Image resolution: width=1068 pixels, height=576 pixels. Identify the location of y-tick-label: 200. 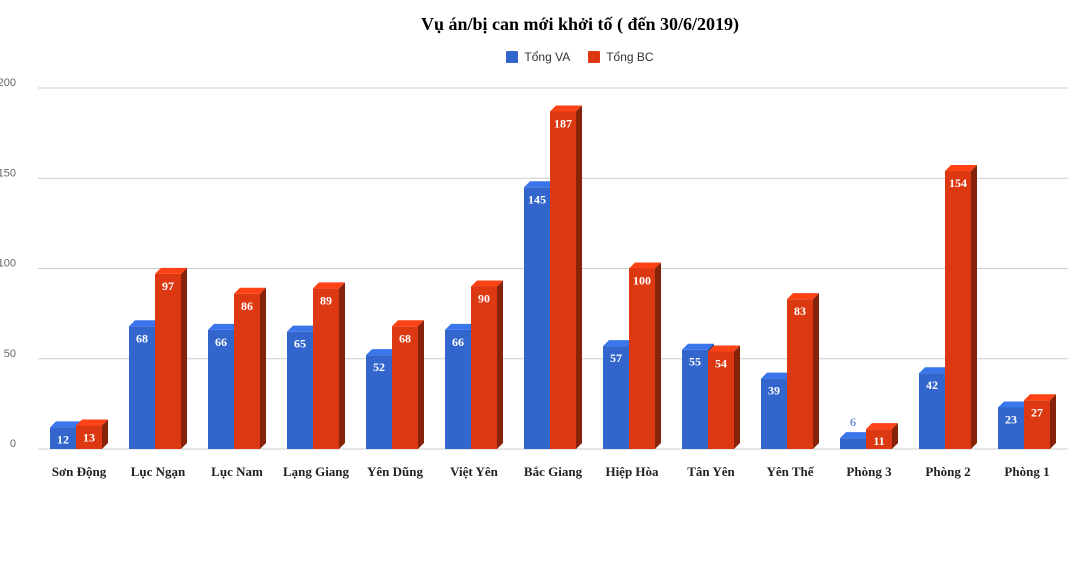
(8, 83).